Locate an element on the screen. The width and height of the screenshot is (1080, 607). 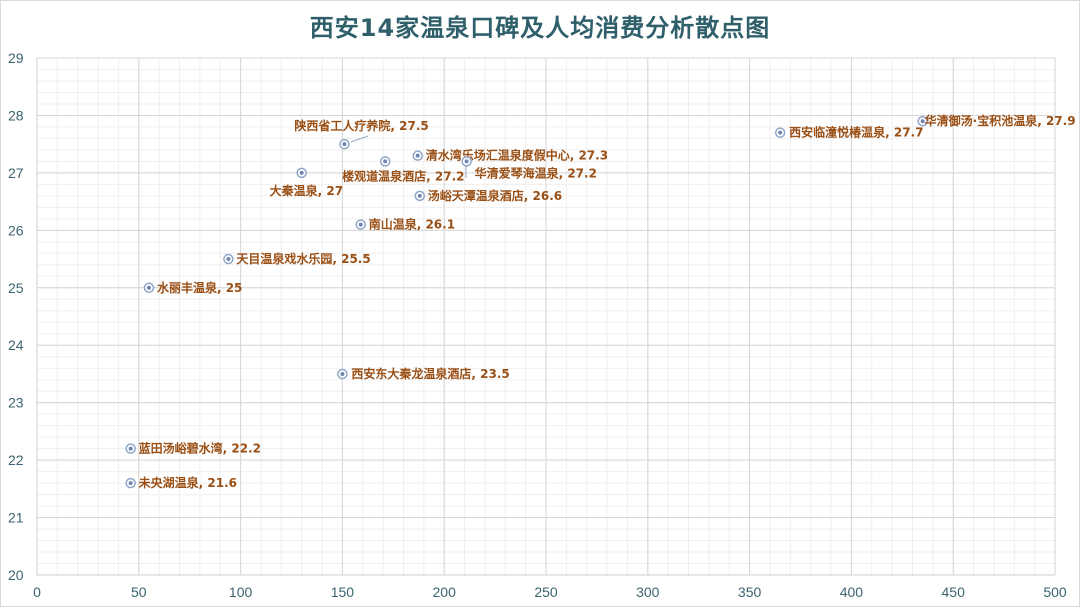
data-label: 华清御汤·宝积池温泉, 27.9 is located at coordinates (1000, 120).